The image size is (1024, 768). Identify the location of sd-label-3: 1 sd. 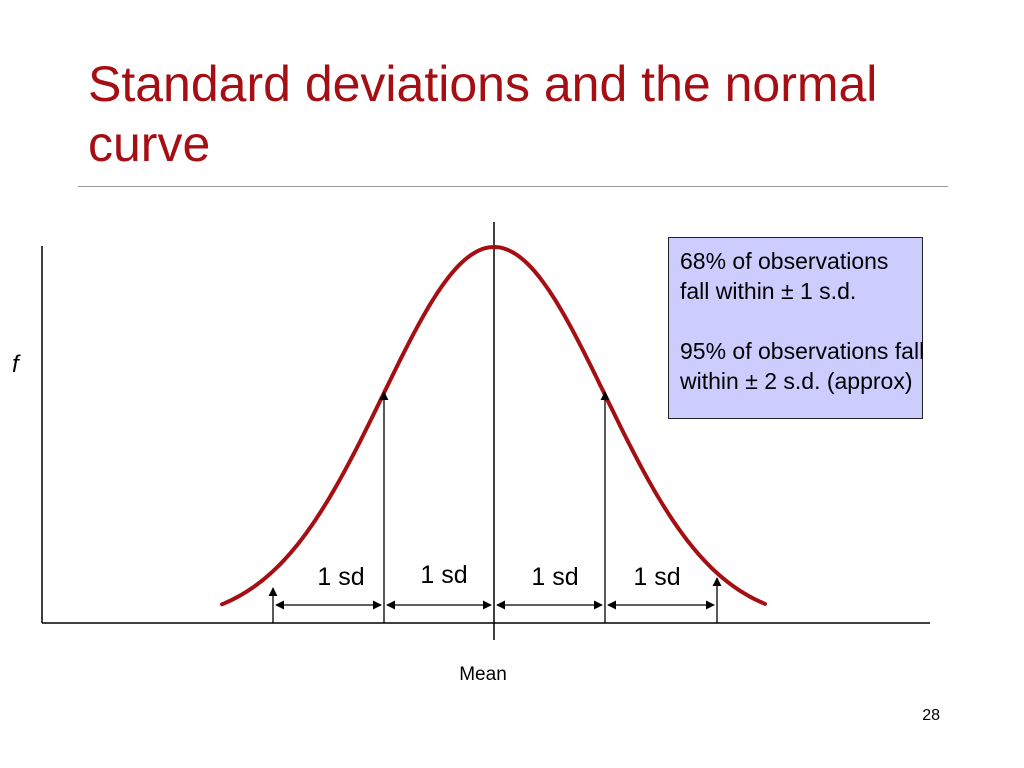
(554, 577).